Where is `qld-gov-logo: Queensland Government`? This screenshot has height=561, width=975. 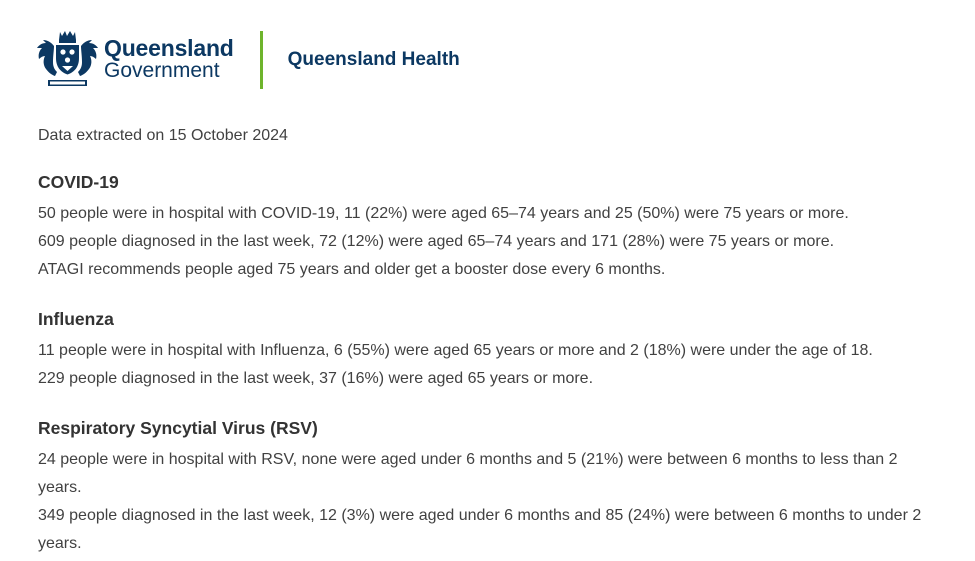
qld-gov-logo: Queensland Government is located at coordinates (135, 60).